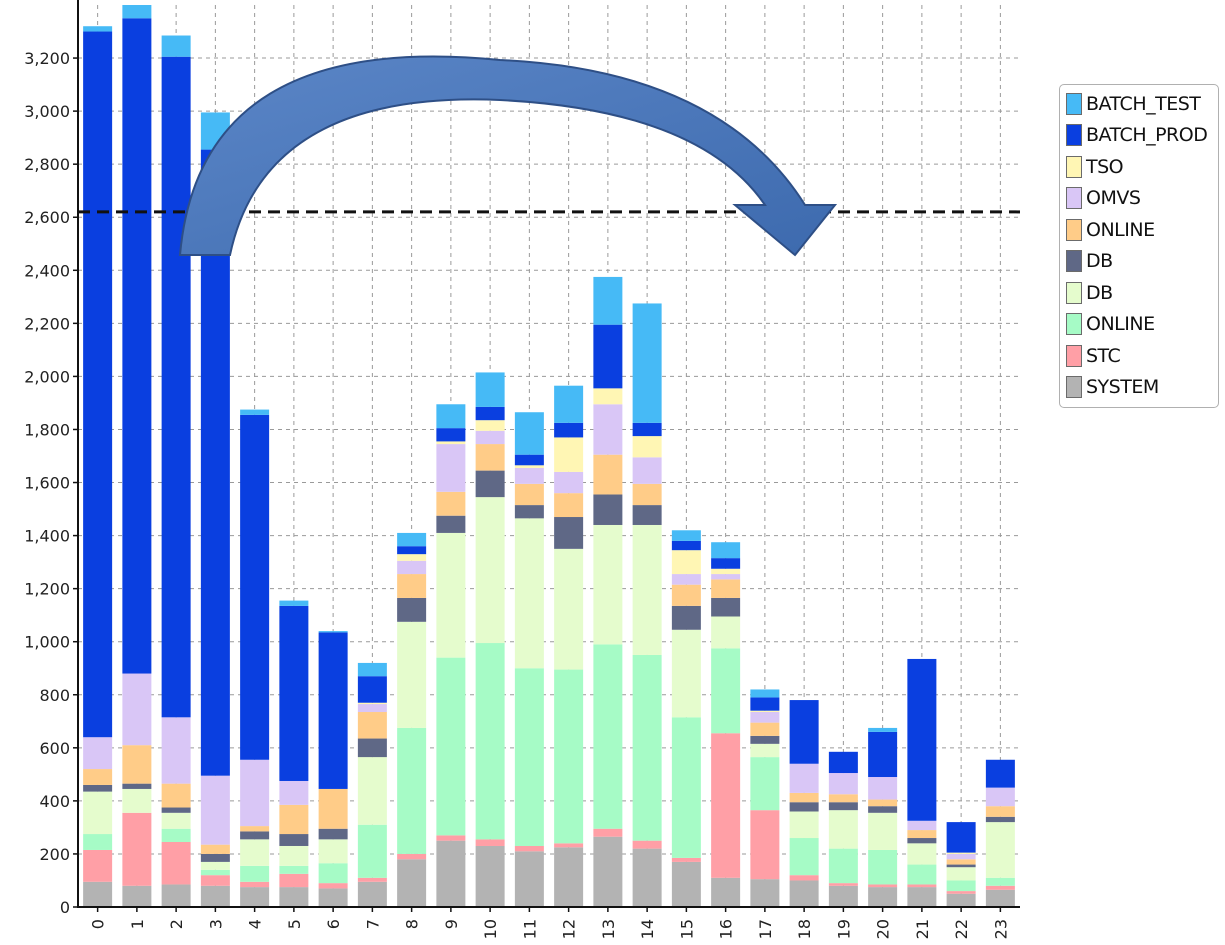  Describe the element at coordinates (1139, 167) in the screenshot. I see `legend-item: TSO` at that location.